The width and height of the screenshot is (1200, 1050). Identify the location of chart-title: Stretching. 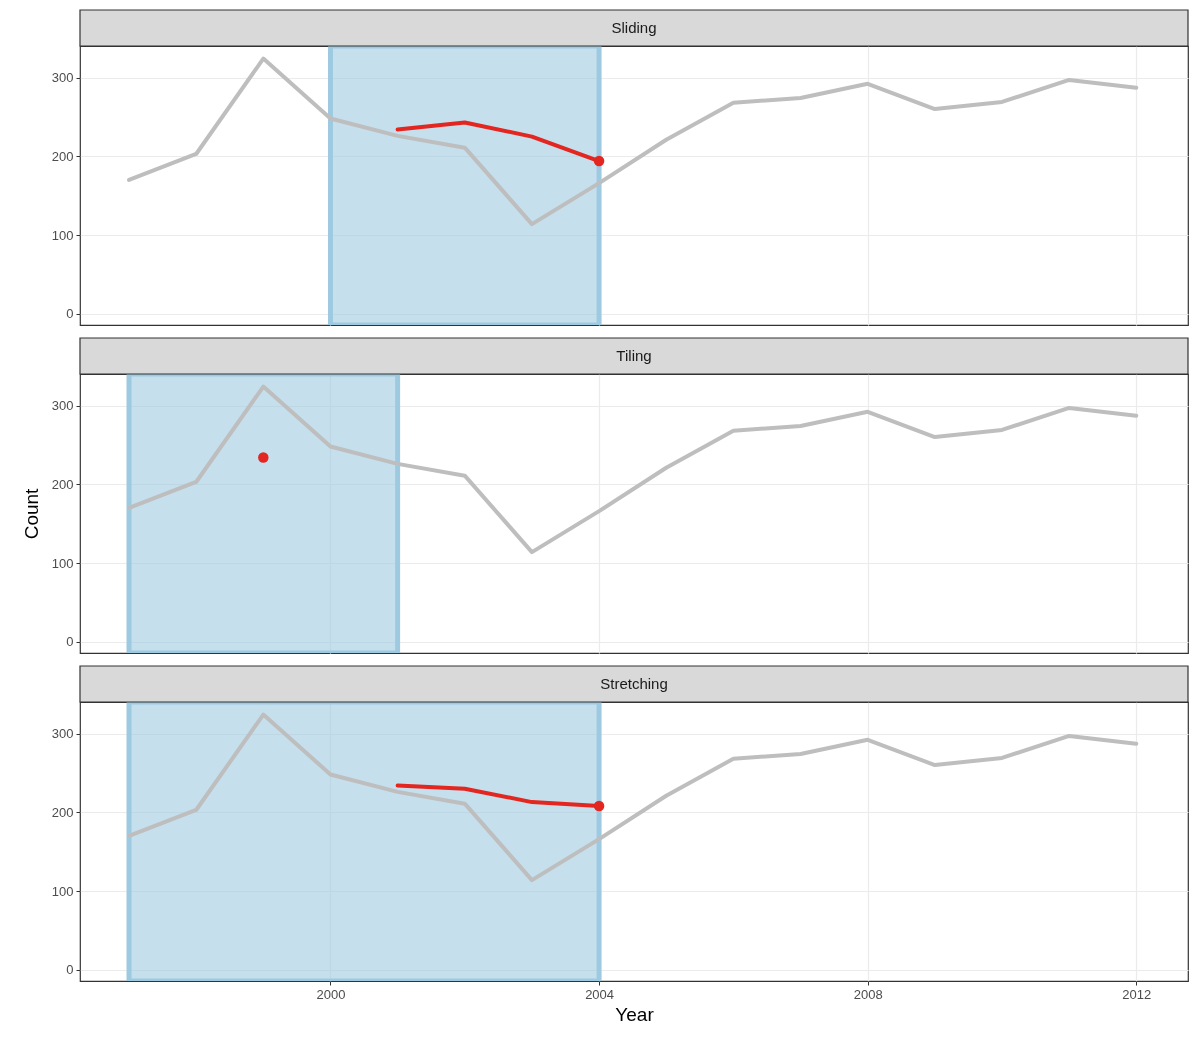
(634, 683).